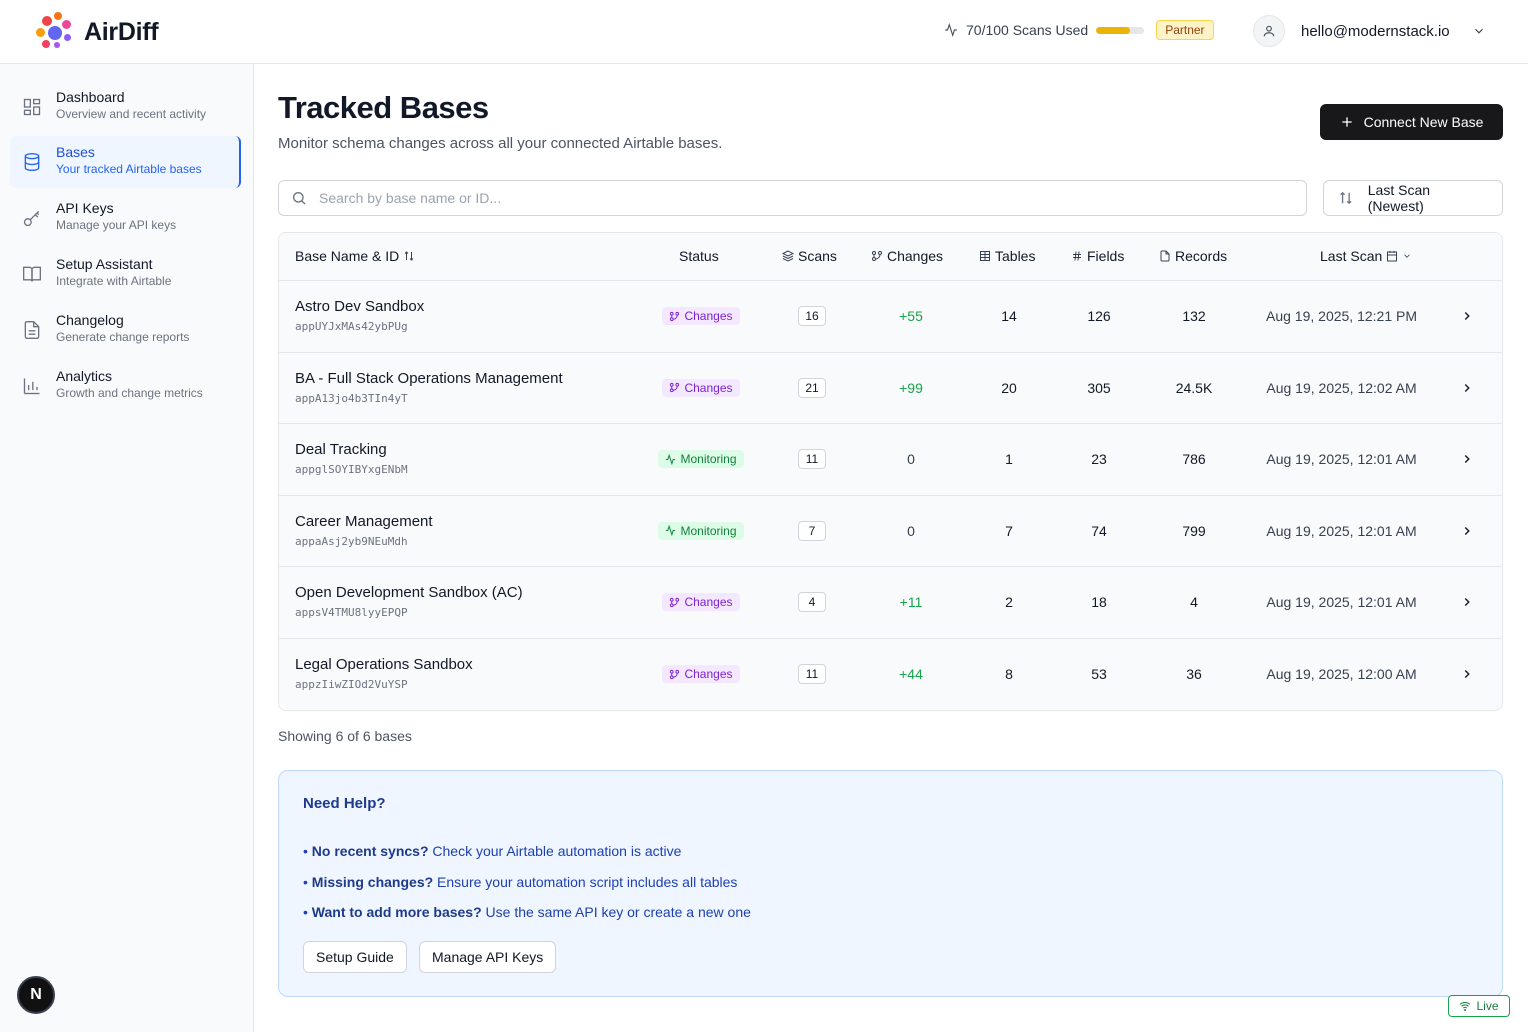 This screenshot has height=1032, width=1528. I want to click on base-id: appsV4TMU8lyyEPQP, so click(351, 612).